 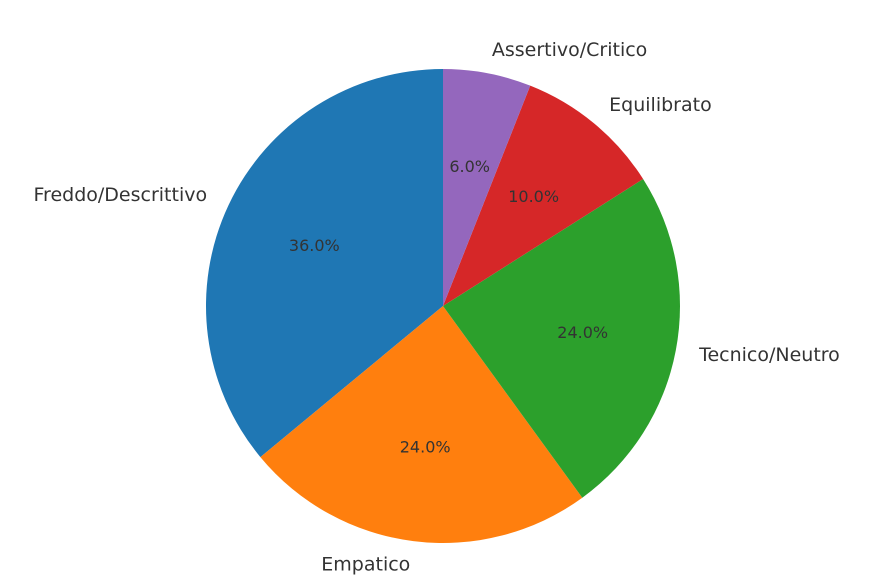 What do you see at coordinates (533, 196) in the screenshot?
I see `slice-percent-label: 10.0%` at bounding box center [533, 196].